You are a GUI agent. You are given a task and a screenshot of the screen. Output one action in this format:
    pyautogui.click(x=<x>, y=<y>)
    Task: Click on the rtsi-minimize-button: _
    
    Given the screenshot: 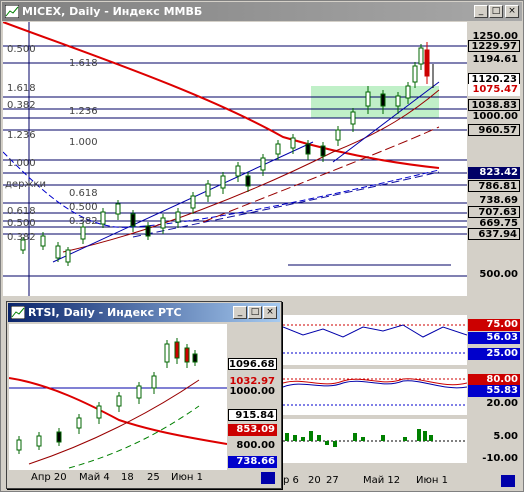 What is the action you would take?
    pyautogui.click(x=240, y=312)
    